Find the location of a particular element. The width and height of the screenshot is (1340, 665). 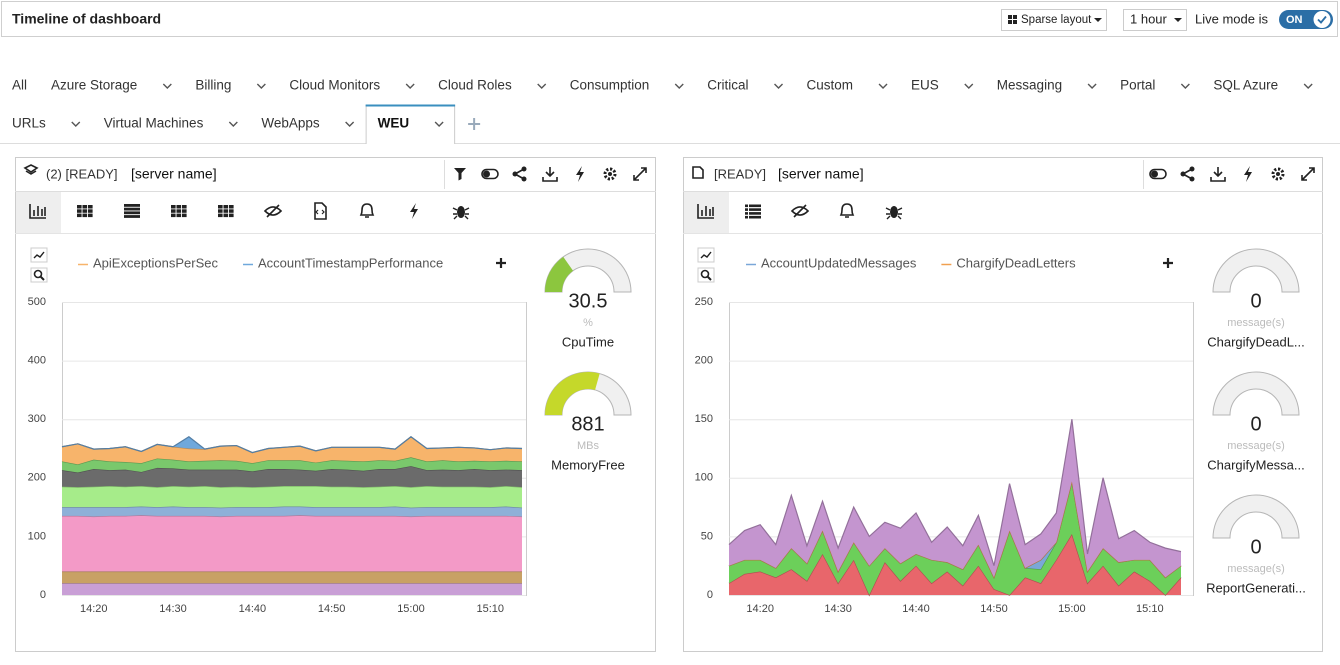

tab: Azure Storage is located at coordinates (94, 85).